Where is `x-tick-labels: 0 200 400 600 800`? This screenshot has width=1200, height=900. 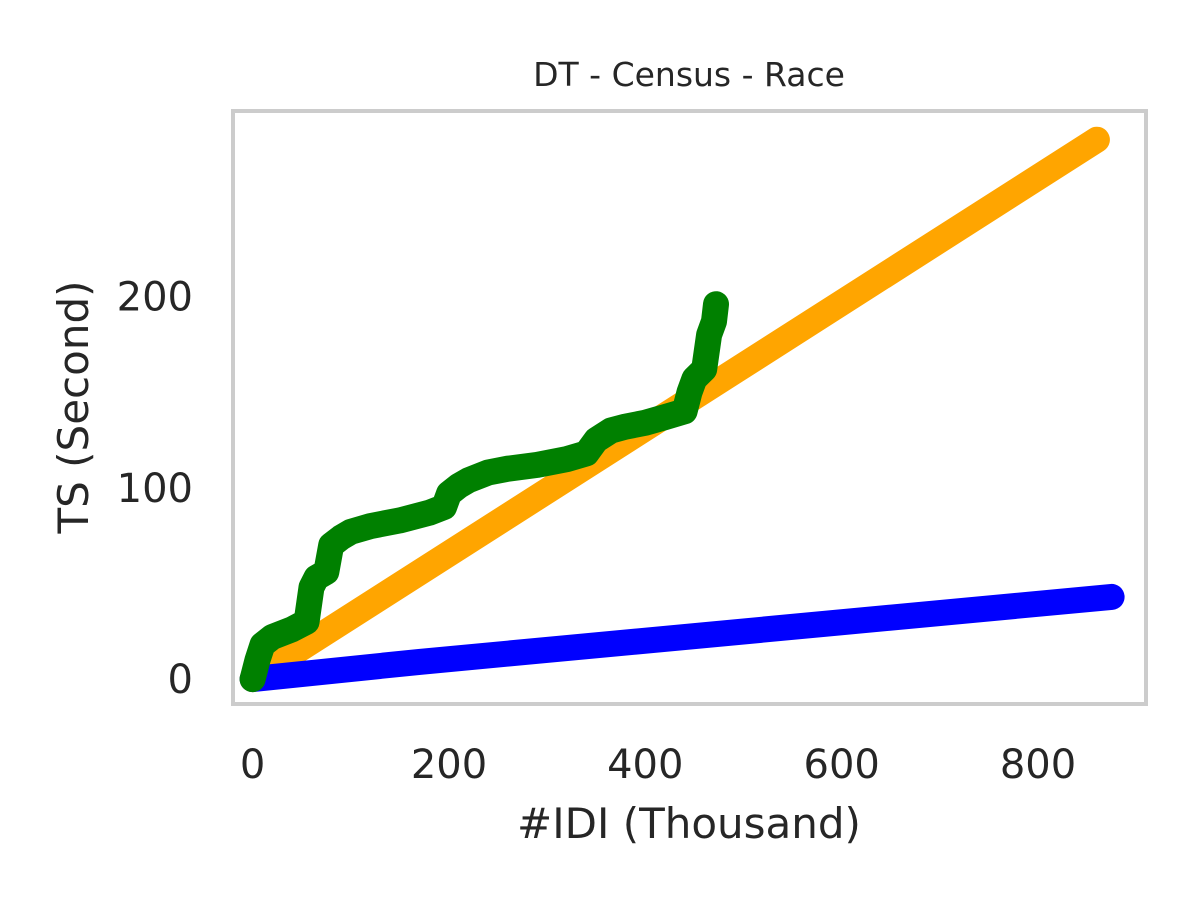 x-tick-labels: 0 200 400 600 800 is located at coordinates (658, 765).